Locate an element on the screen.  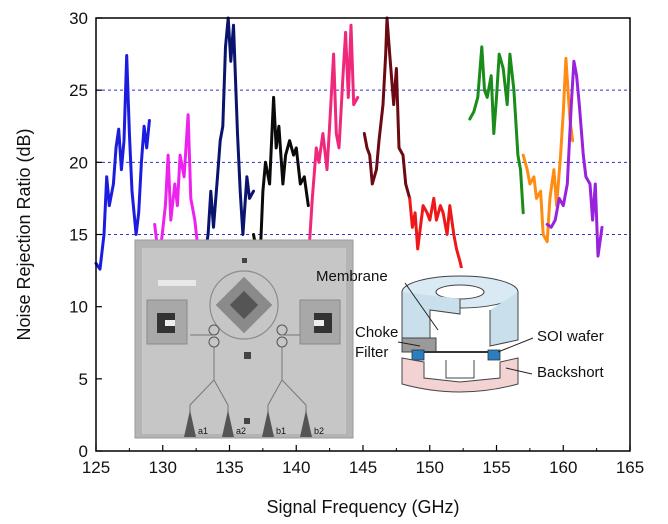
top-cylinder-hole is located at coordinates (460, 292).